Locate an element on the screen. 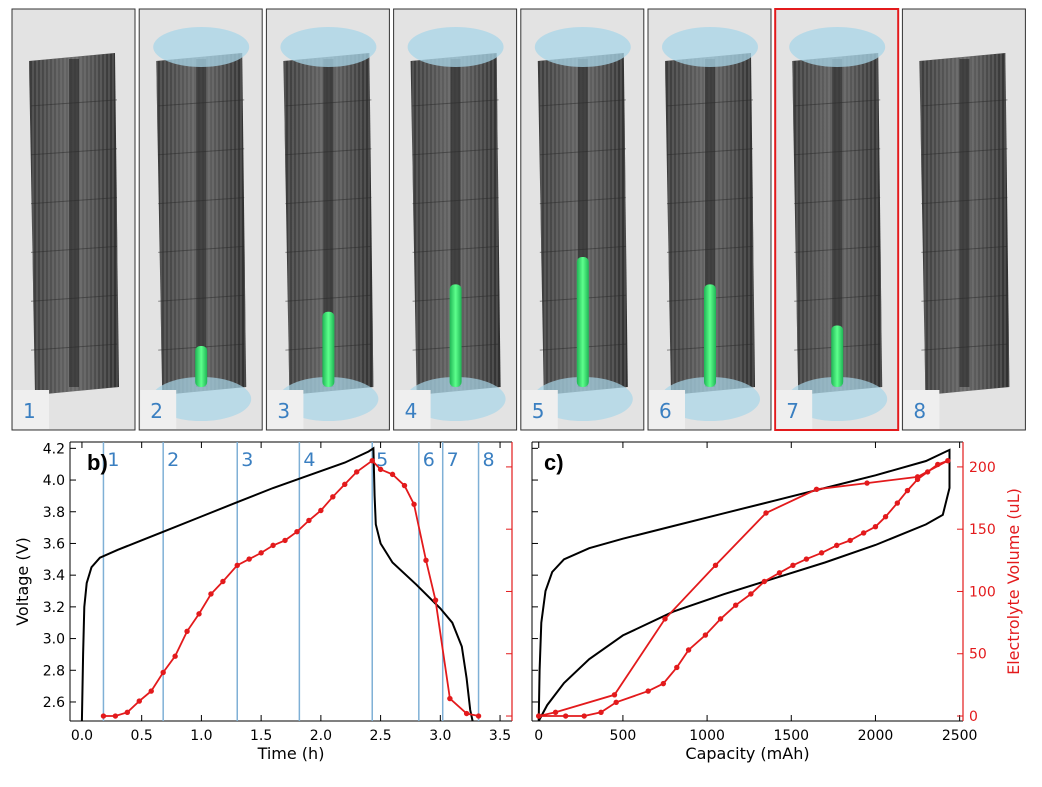 This screenshot has height=787, width=1042. panel-c-label: c) is located at coordinates (554, 462).